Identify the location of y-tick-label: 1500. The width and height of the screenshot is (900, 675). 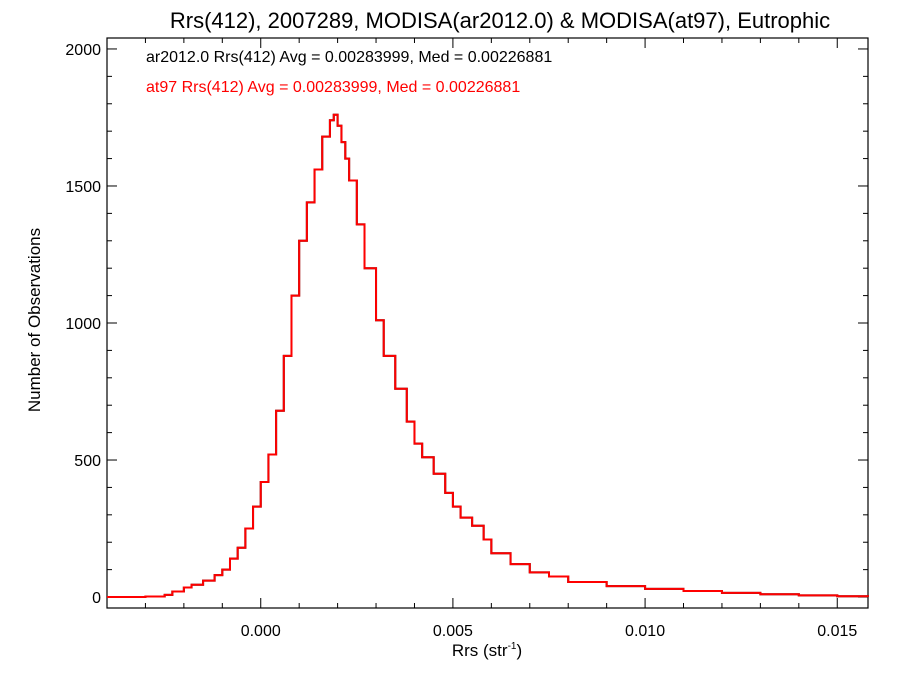
(83, 187).